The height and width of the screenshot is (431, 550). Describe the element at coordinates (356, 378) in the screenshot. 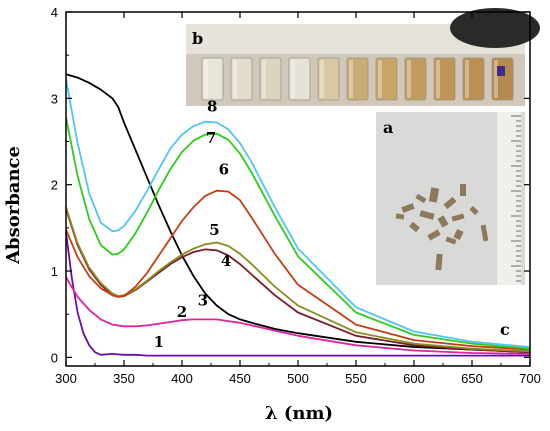

I see `x-tick-label: 550` at that location.